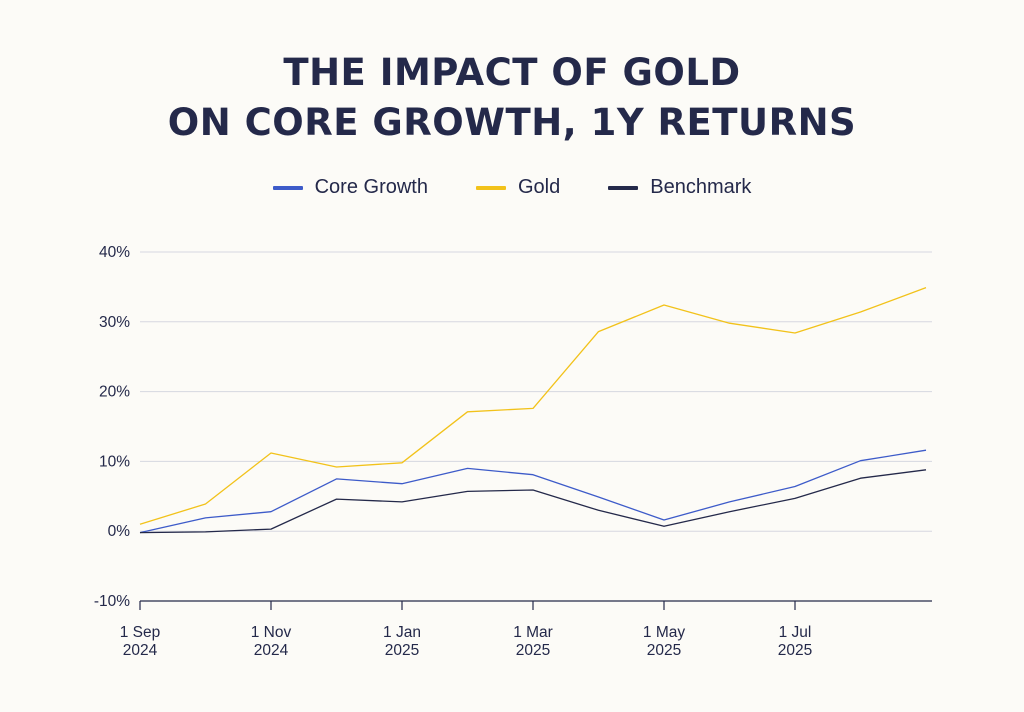 Image resolution: width=1024 pixels, height=712 pixels. Describe the element at coordinates (664, 650) in the screenshot. I see `x-tick-label-4-line2: 2025` at that location.